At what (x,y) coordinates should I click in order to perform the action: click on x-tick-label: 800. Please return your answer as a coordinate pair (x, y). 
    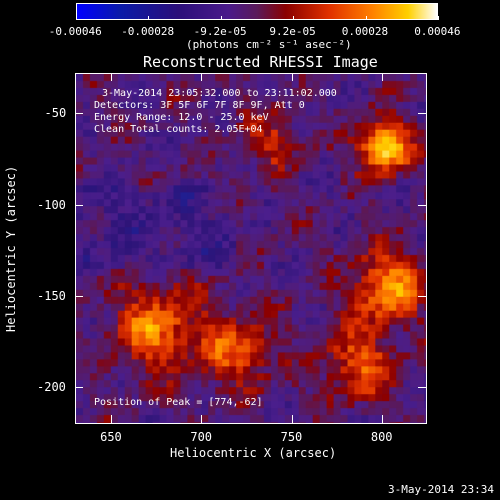
    Looking at the image, I should click on (381, 437).